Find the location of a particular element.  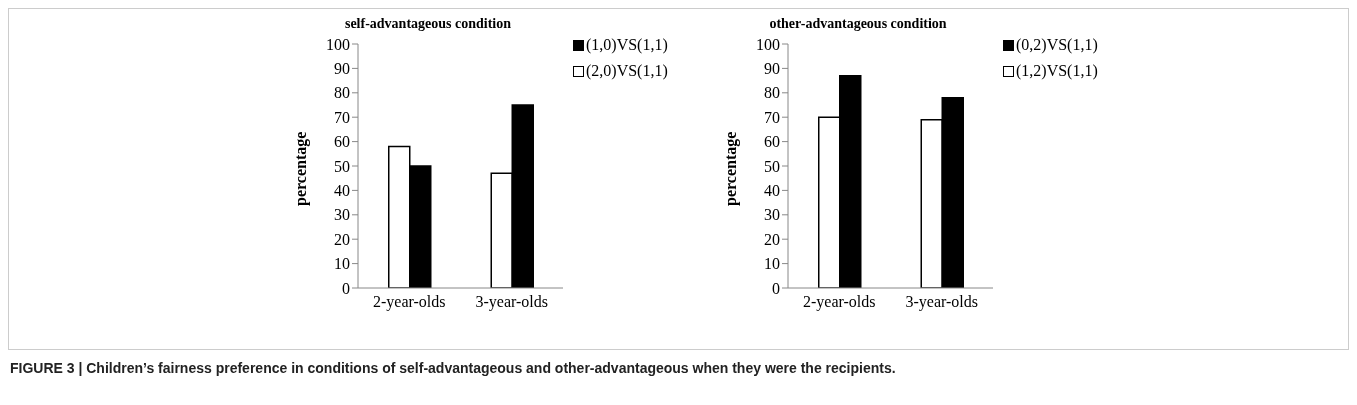

chart-title: other-advantageous condition is located at coordinates (858, 24).